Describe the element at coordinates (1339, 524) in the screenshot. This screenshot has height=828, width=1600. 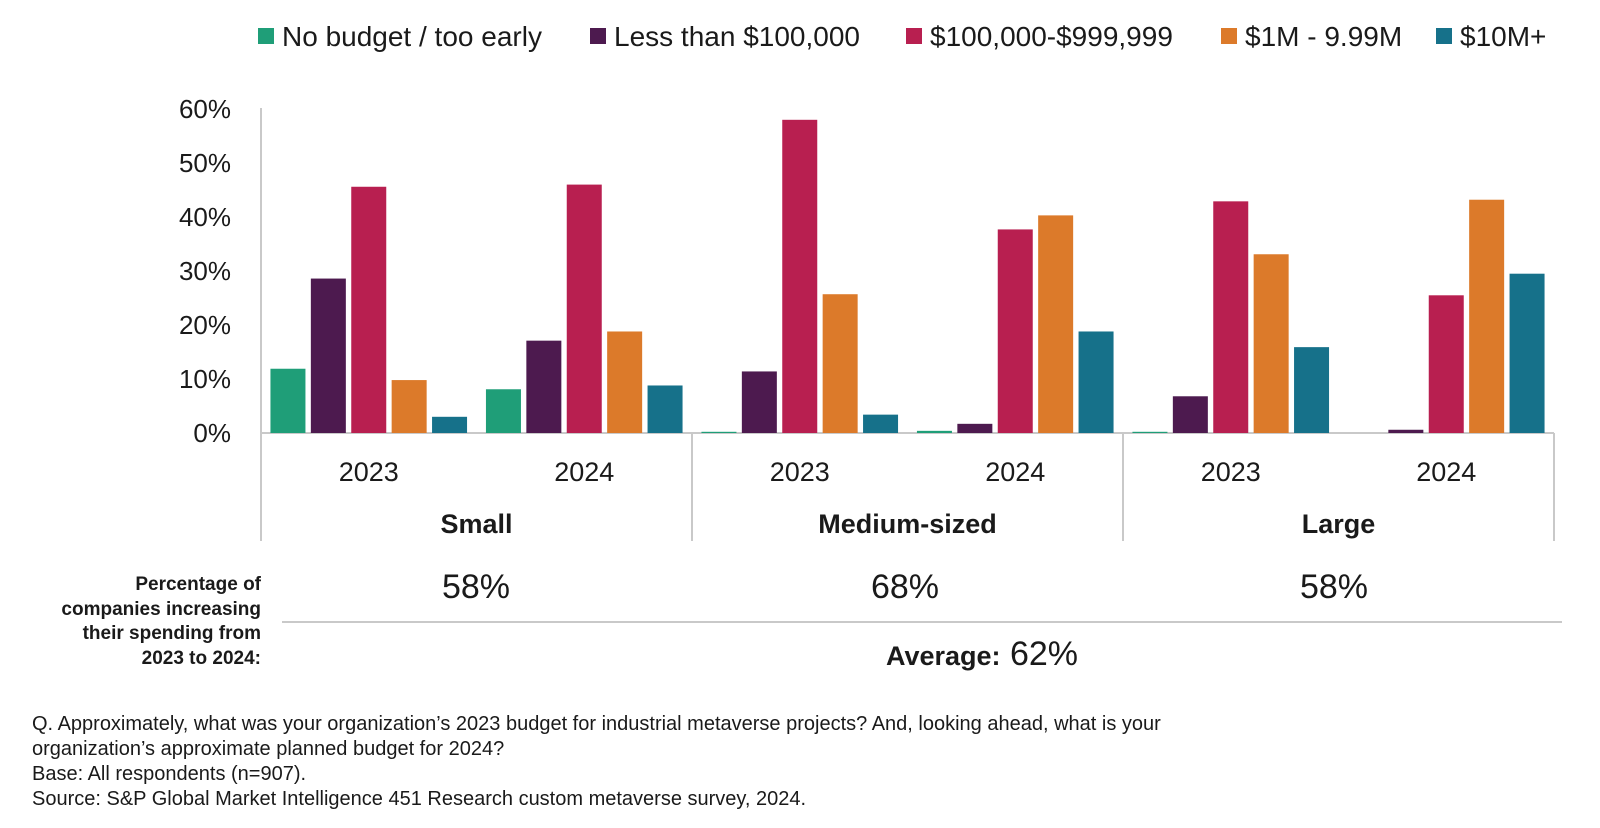
I see `group-label-large: Large` at that location.